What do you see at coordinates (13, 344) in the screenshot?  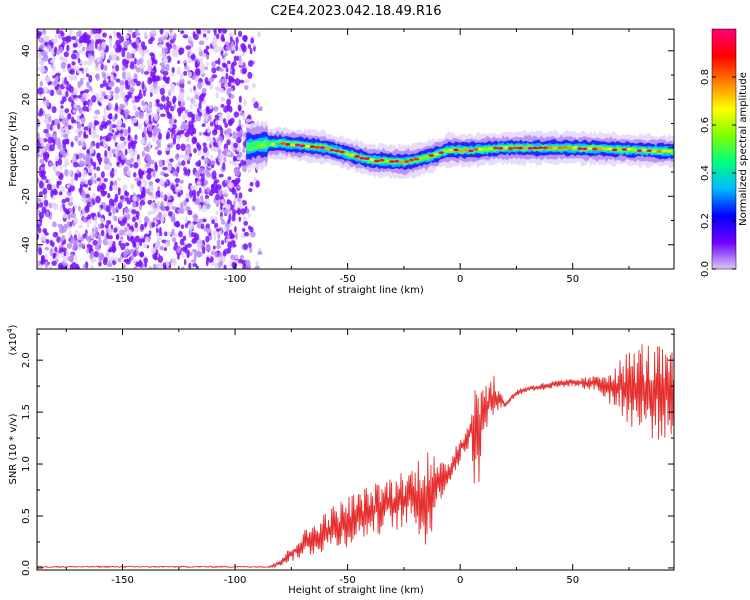 I see `exp-base: (x10` at bounding box center [13, 344].